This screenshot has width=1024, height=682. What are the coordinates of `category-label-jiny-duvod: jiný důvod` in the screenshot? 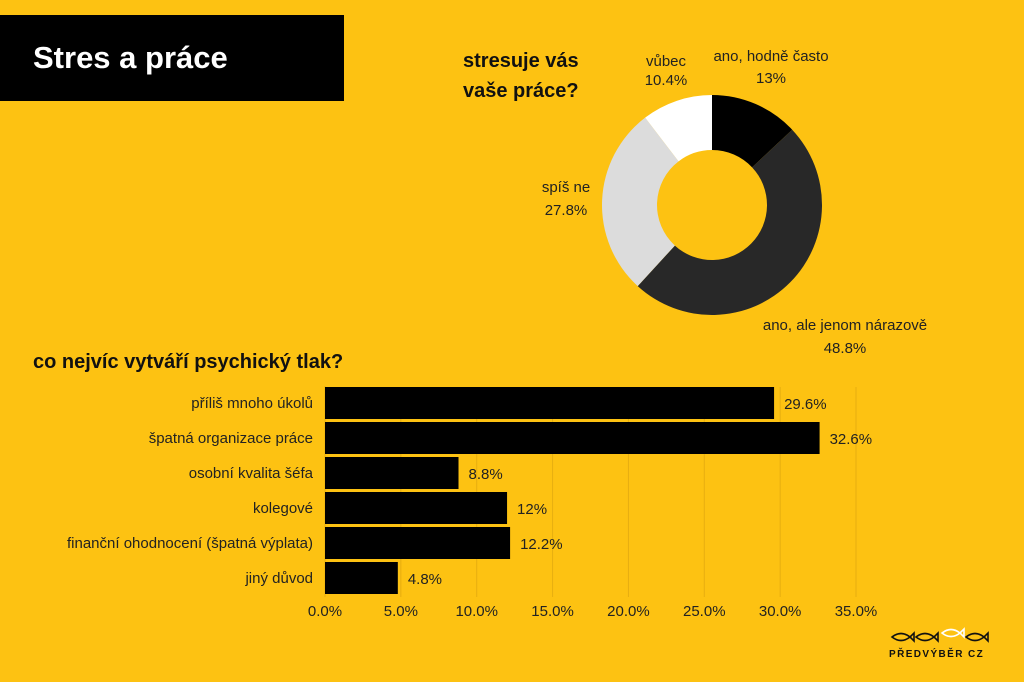 It's located at (278, 578).